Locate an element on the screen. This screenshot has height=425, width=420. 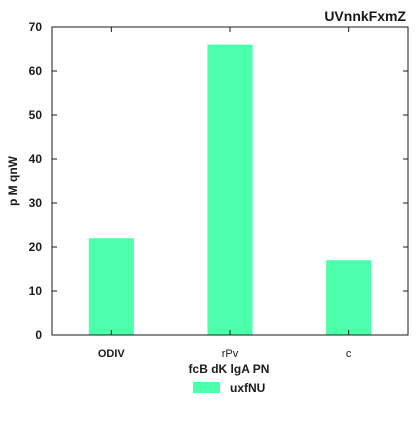
y-tick-label-70: 70 is located at coordinates (36, 27).